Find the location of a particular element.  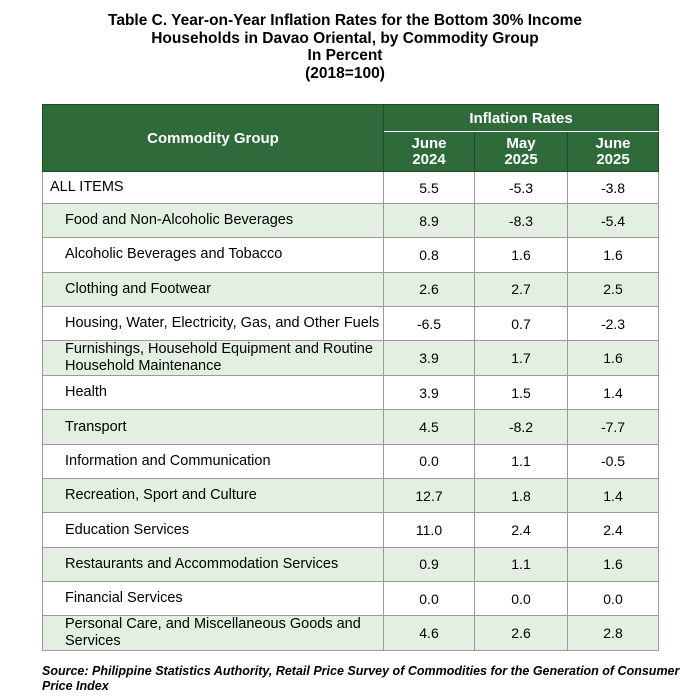

commodity-group-cell: Food and Non-Alcoholic Beverages is located at coordinates (213, 220).